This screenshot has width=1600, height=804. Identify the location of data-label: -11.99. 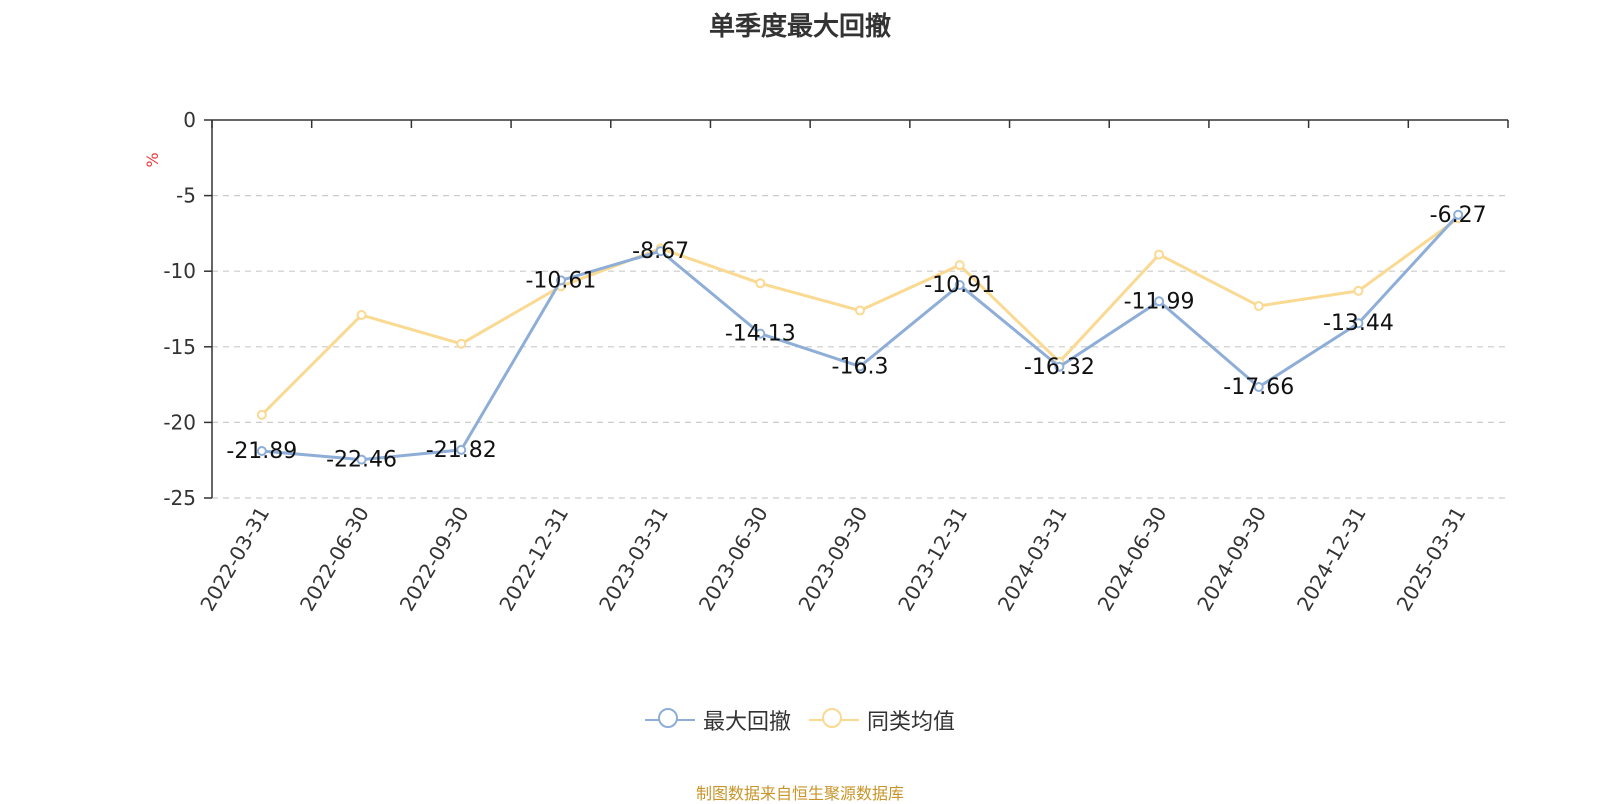
(1159, 301).